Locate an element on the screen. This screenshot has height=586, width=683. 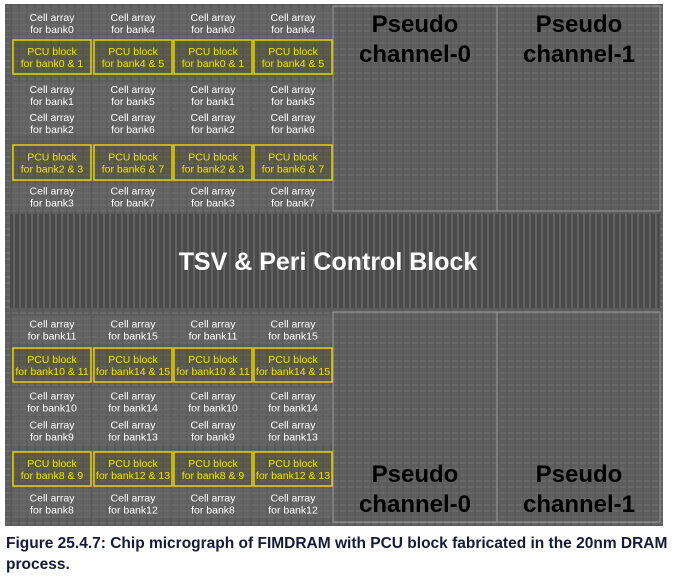
block-label: for bank12 is located at coordinates (133, 511).